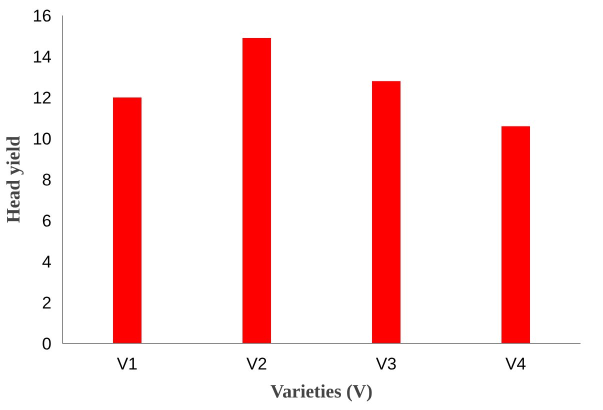 The width and height of the screenshot is (603, 410). What do you see at coordinates (515, 364) in the screenshot?
I see `x-tick-label: V4` at bounding box center [515, 364].